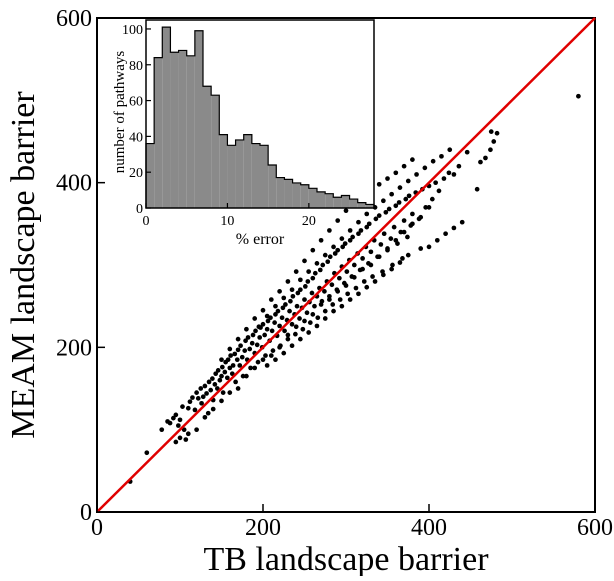  Describe the element at coordinates (86, 513) in the screenshot. I see `y-tick-label: 0` at that location.